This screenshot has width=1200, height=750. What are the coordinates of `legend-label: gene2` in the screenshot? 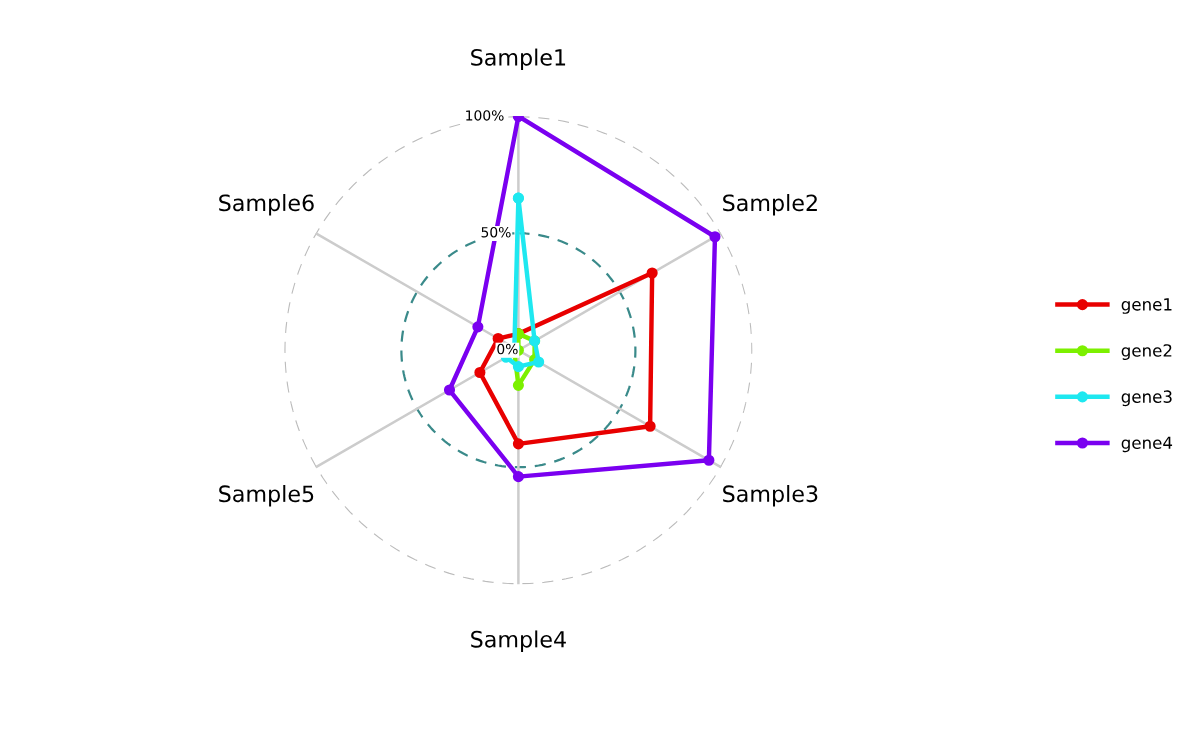 It's located at (1146, 352).